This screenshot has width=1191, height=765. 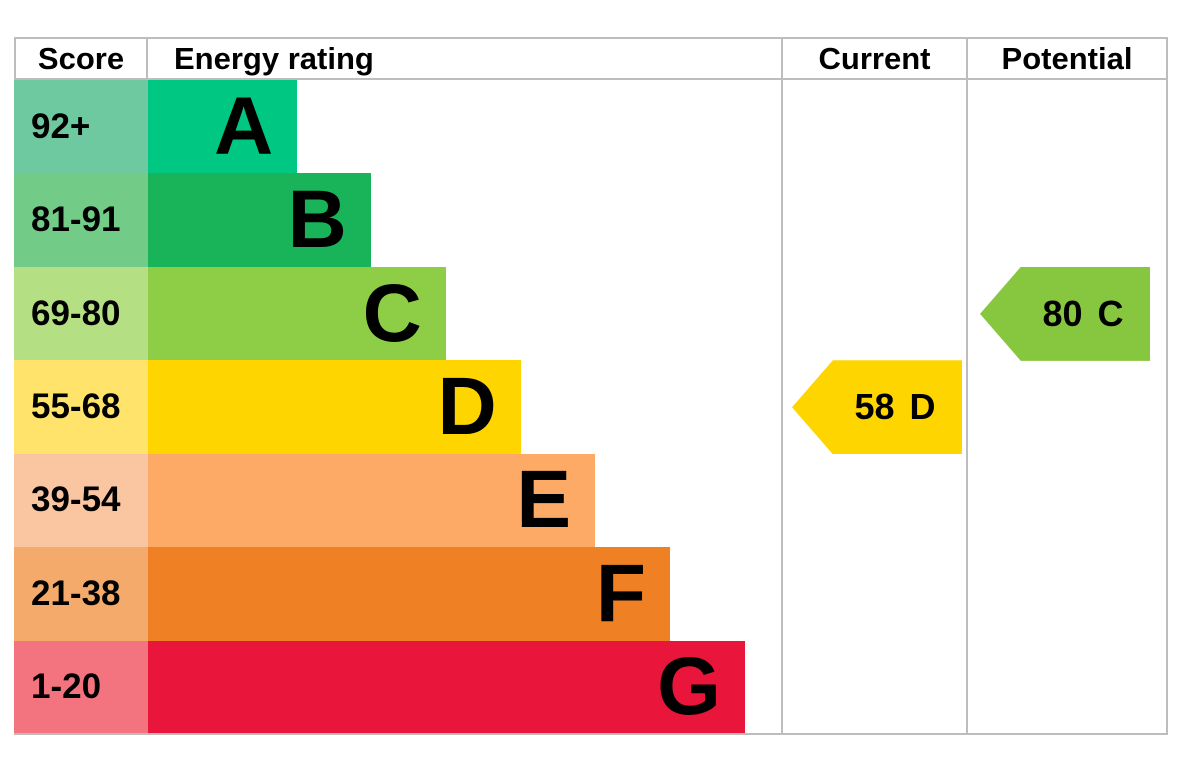 What do you see at coordinates (81, 313) in the screenshot?
I see `band-score-range: 69-80` at bounding box center [81, 313].